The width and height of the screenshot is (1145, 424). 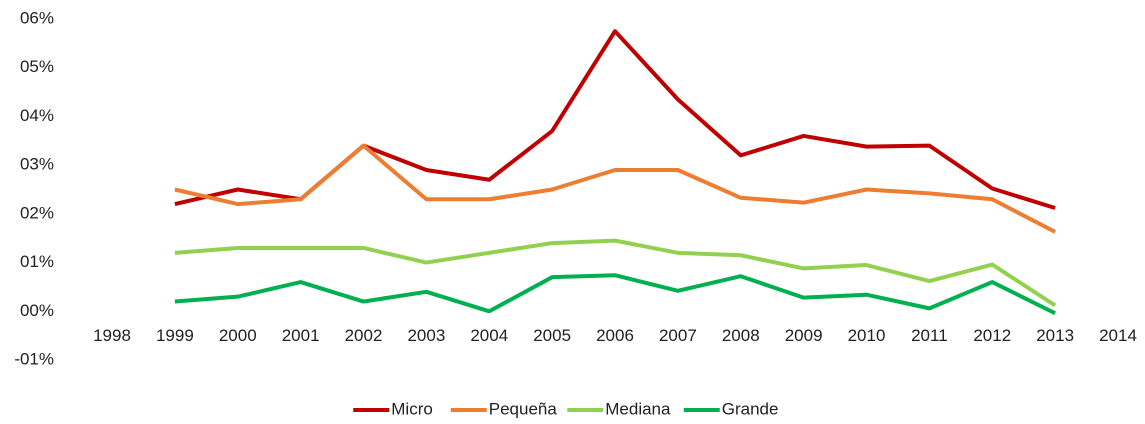 I want to click on x-tick-label: 2006, so click(x=615, y=335).